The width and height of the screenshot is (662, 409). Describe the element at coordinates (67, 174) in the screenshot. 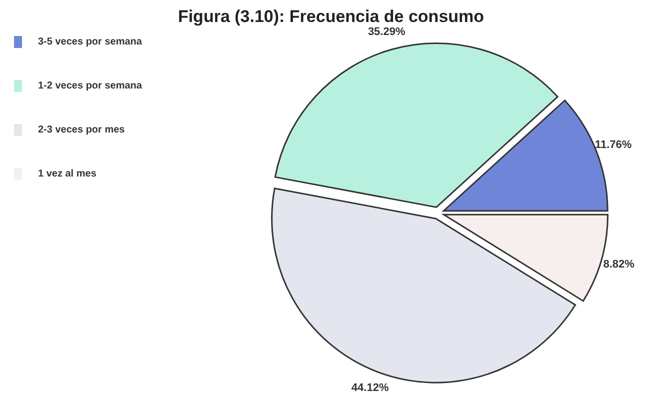

I see `legend-label: 1 vez al mes` at that location.